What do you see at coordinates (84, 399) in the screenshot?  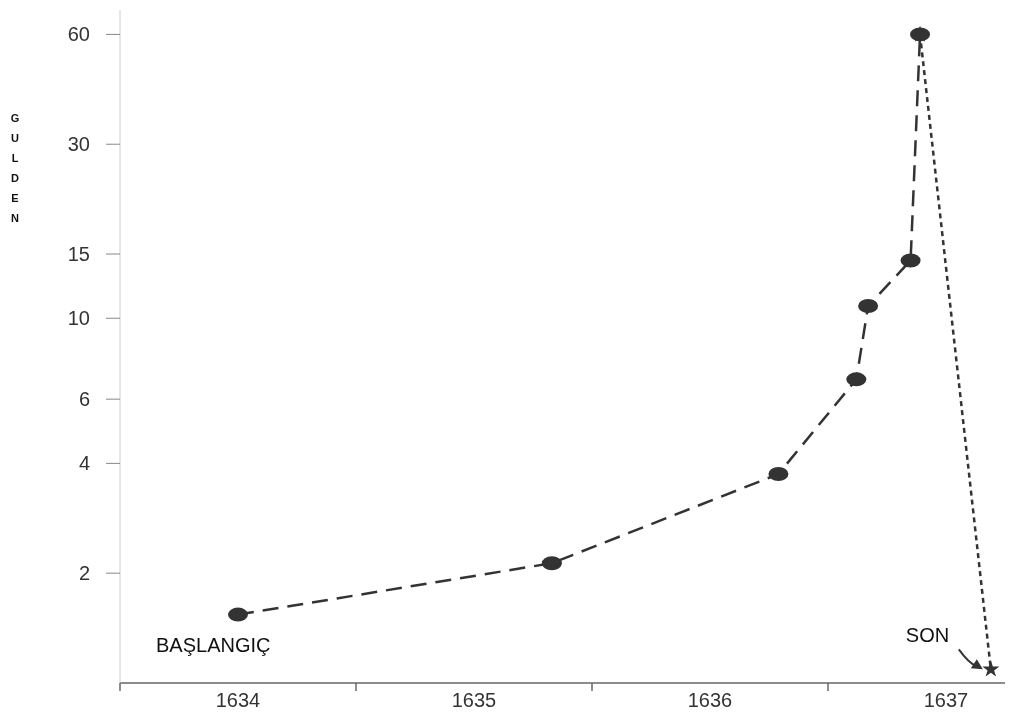 I see `y-tick-label: 6` at bounding box center [84, 399].